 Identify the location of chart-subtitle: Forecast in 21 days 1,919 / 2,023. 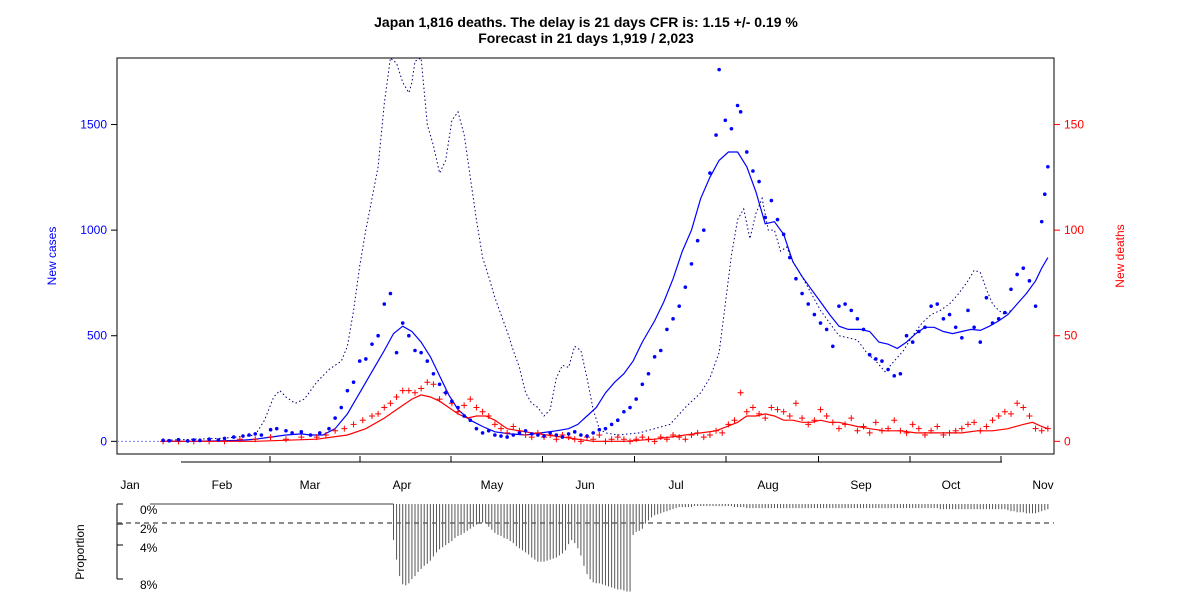
(586, 38).